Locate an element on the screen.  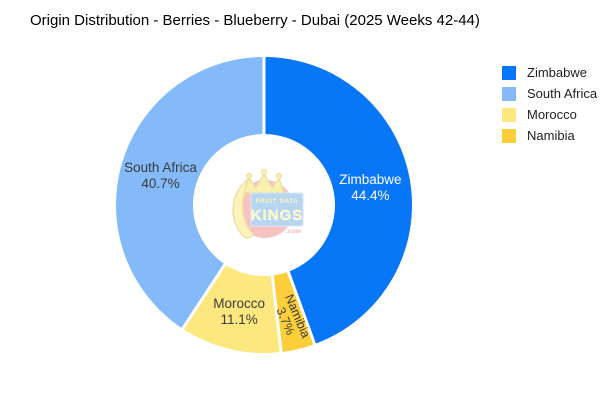
banana-icon is located at coordinates (243, 209).